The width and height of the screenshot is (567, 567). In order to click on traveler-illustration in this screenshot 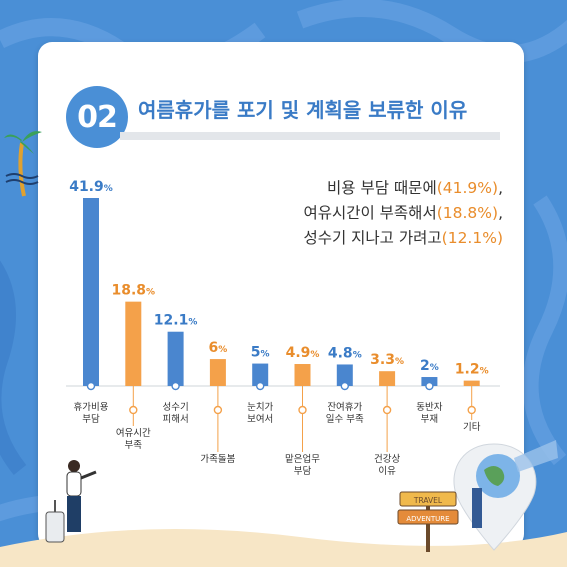, I will do `click(71, 501)`.